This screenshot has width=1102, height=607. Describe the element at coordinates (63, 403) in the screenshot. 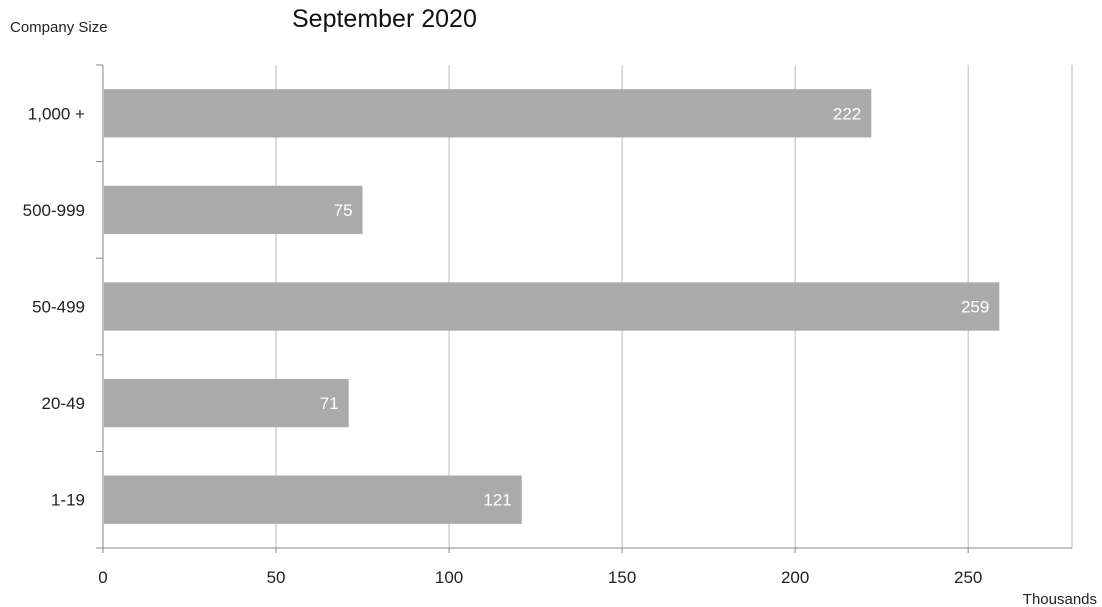

I see `category-label: 20-49` at that location.